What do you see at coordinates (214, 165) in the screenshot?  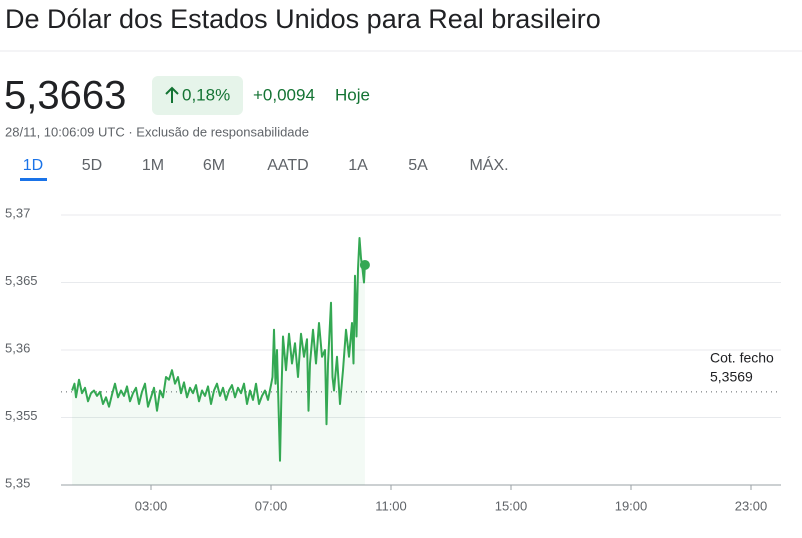 I see `tab: 6M` at bounding box center [214, 165].